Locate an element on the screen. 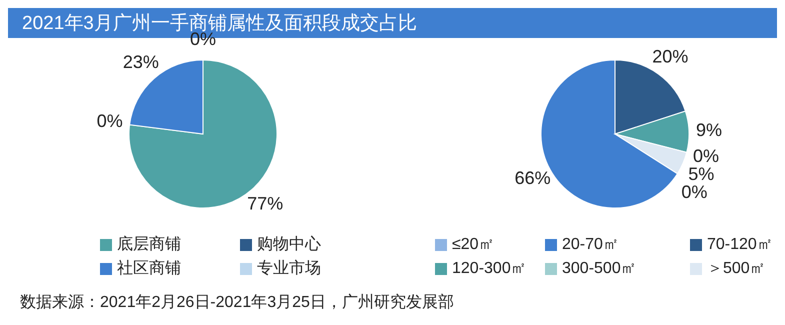  data-label: 23% is located at coordinates (140, 62).